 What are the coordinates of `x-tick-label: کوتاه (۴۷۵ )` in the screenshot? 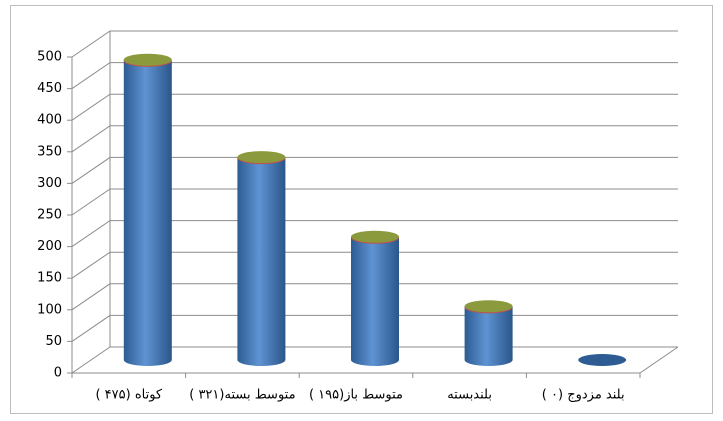 It's located at (128, 395).